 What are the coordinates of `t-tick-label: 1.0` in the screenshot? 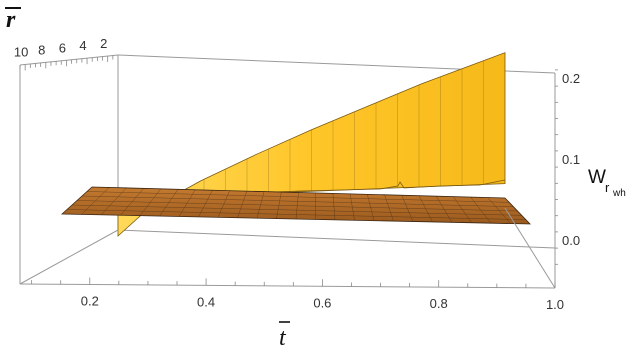 It's located at (555, 304).